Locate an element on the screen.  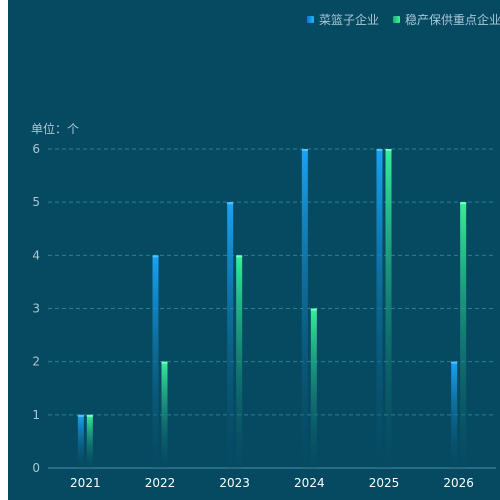
legend-item-series-1: 菜篮子企业 is located at coordinates (343, 19).